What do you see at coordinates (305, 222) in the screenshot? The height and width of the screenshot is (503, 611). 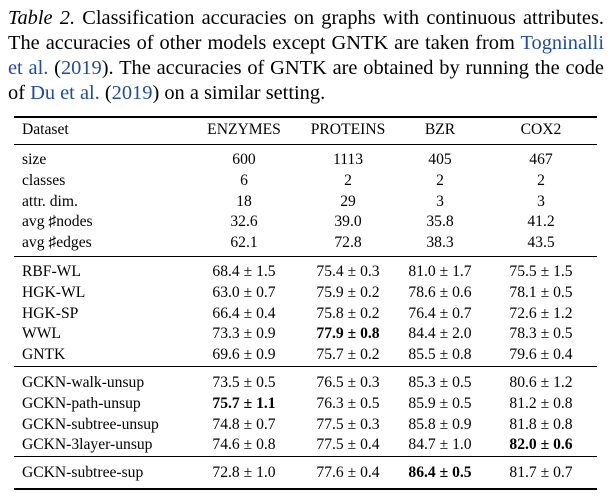 I see `table-row: avg ♯nodes 32.6 39.0 35.8 41.2` at bounding box center [305, 222].